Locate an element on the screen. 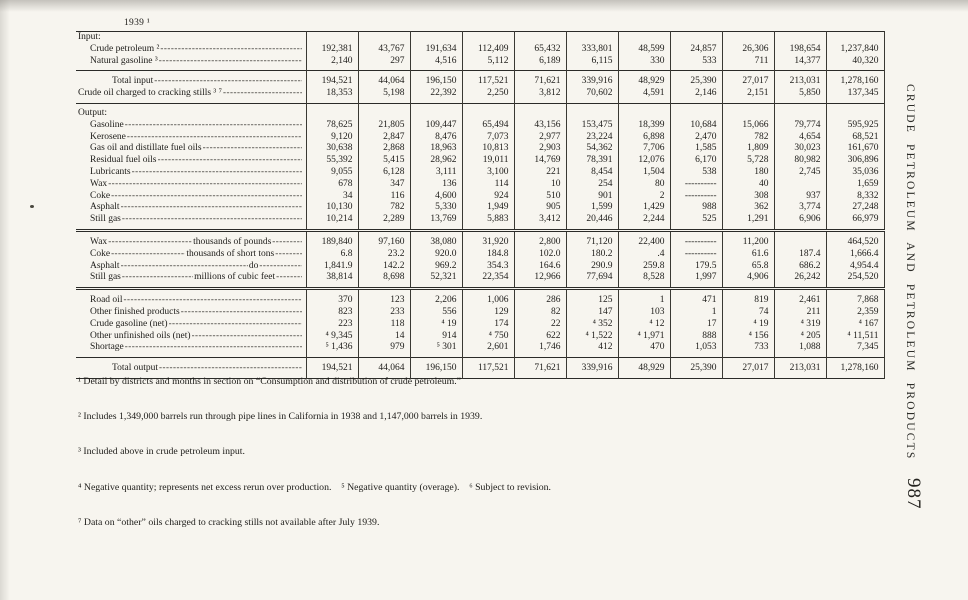 The image size is (968, 600). cell: 24,857 is located at coordinates (695, 48).